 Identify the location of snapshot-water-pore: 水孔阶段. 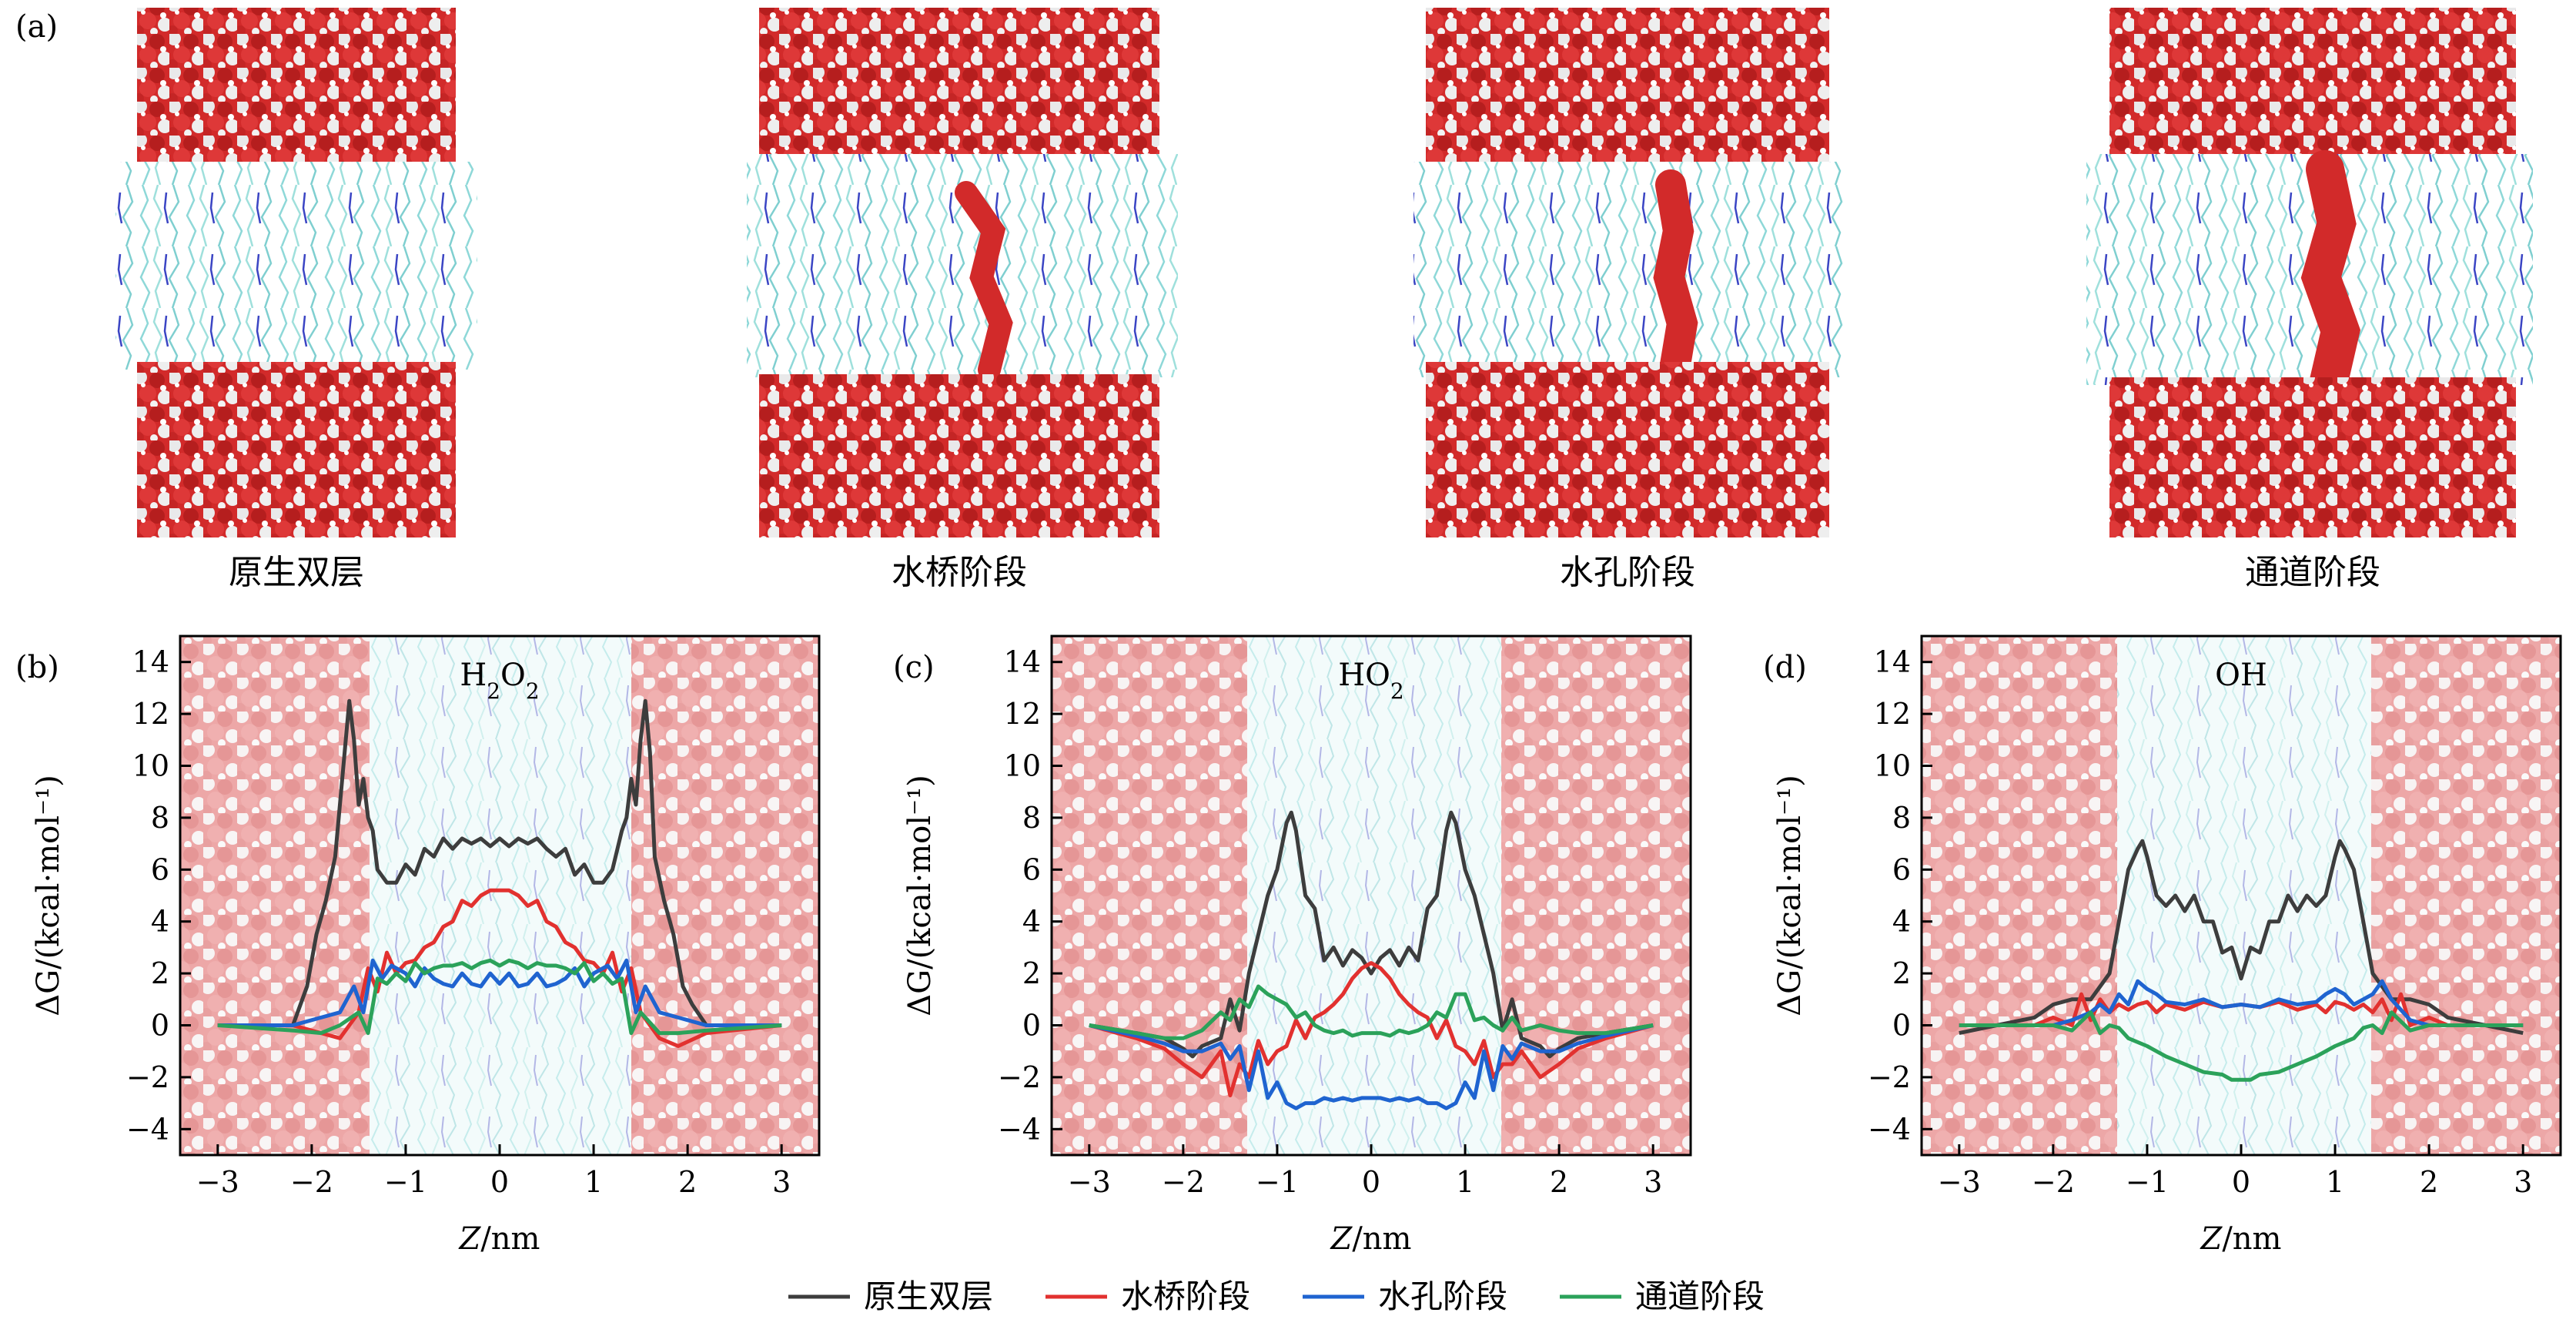
(1629, 300).